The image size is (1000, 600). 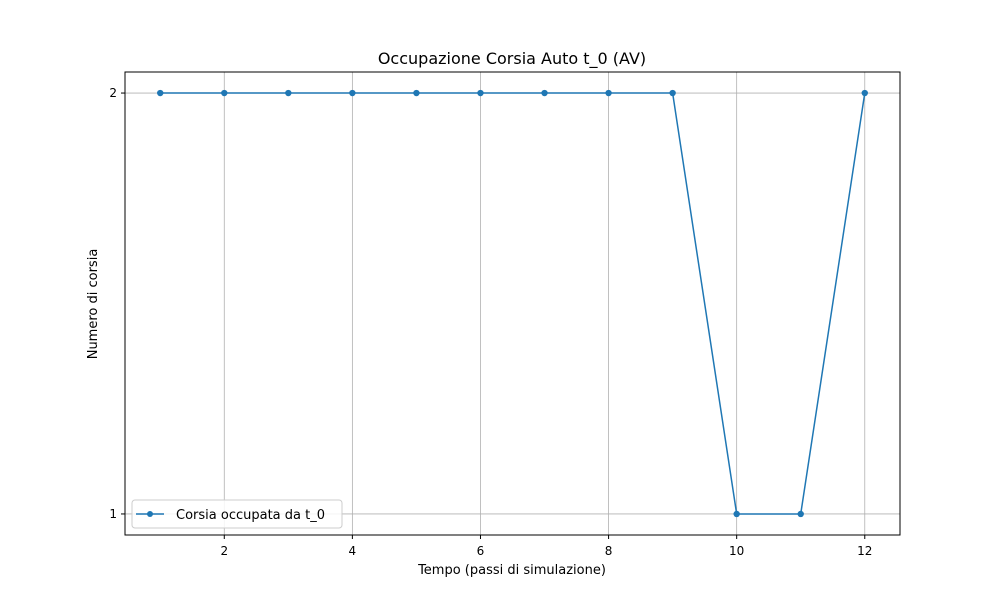 What do you see at coordinates (481, 551) in the screenshot?
I see `x-tick-label: 6` at bounding box center [481, 551].